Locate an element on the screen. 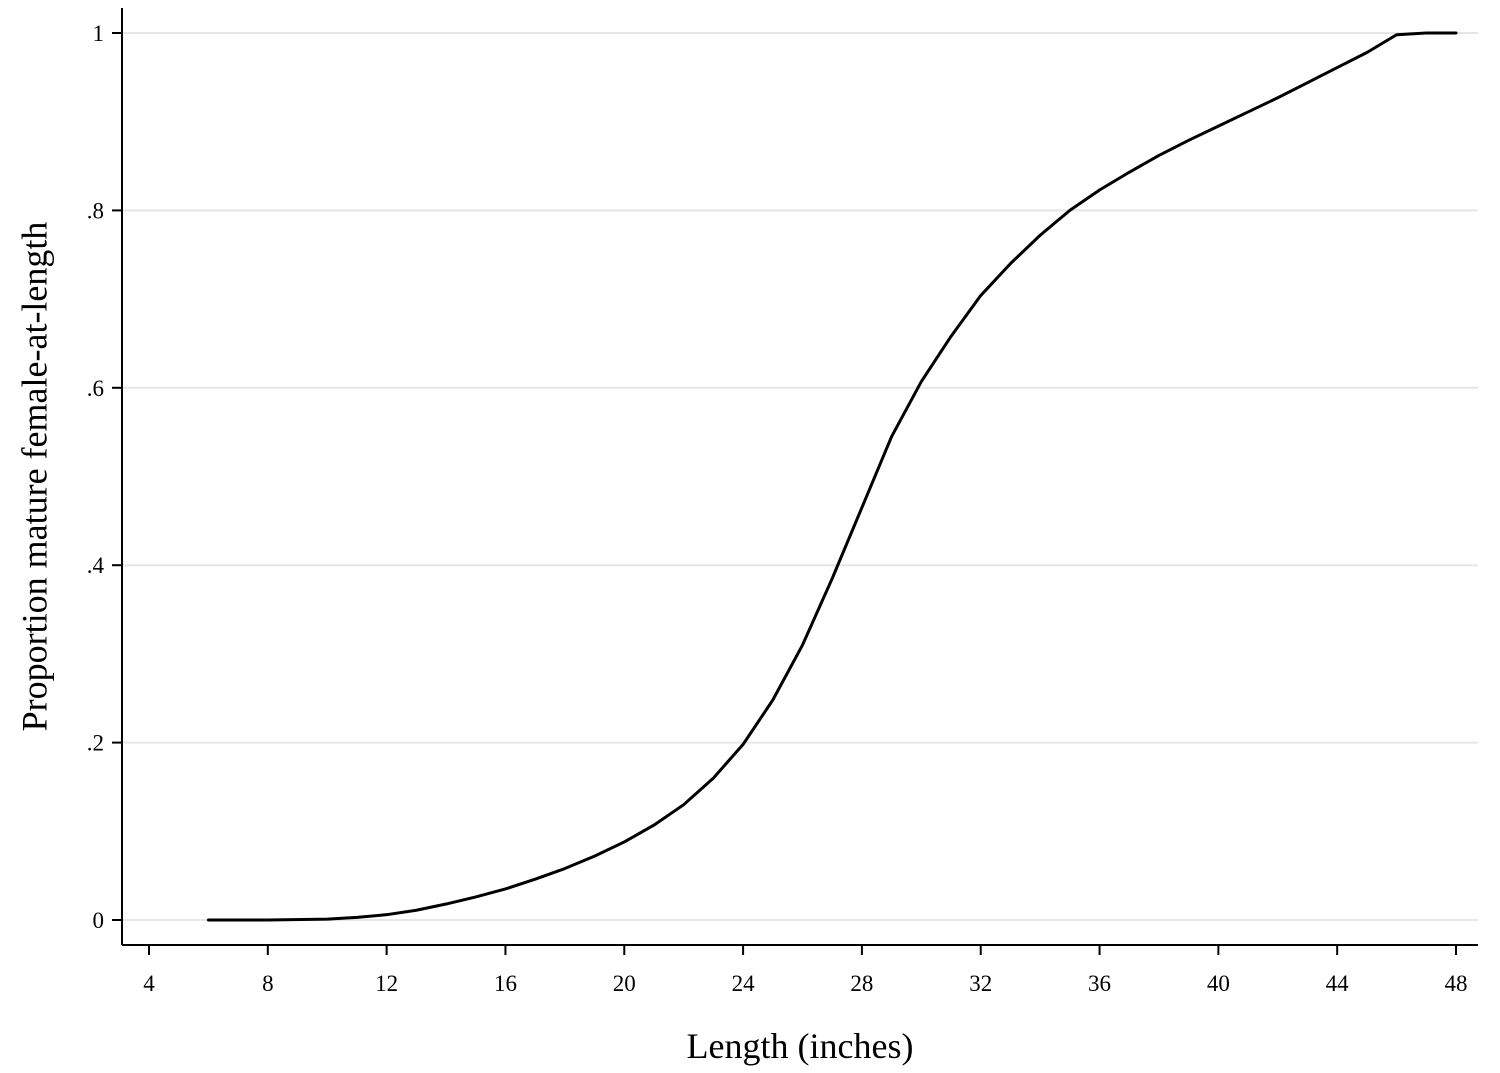 The image size is (1500, 1073). x-tick-label: 32 is located at coordinates (980, 983).